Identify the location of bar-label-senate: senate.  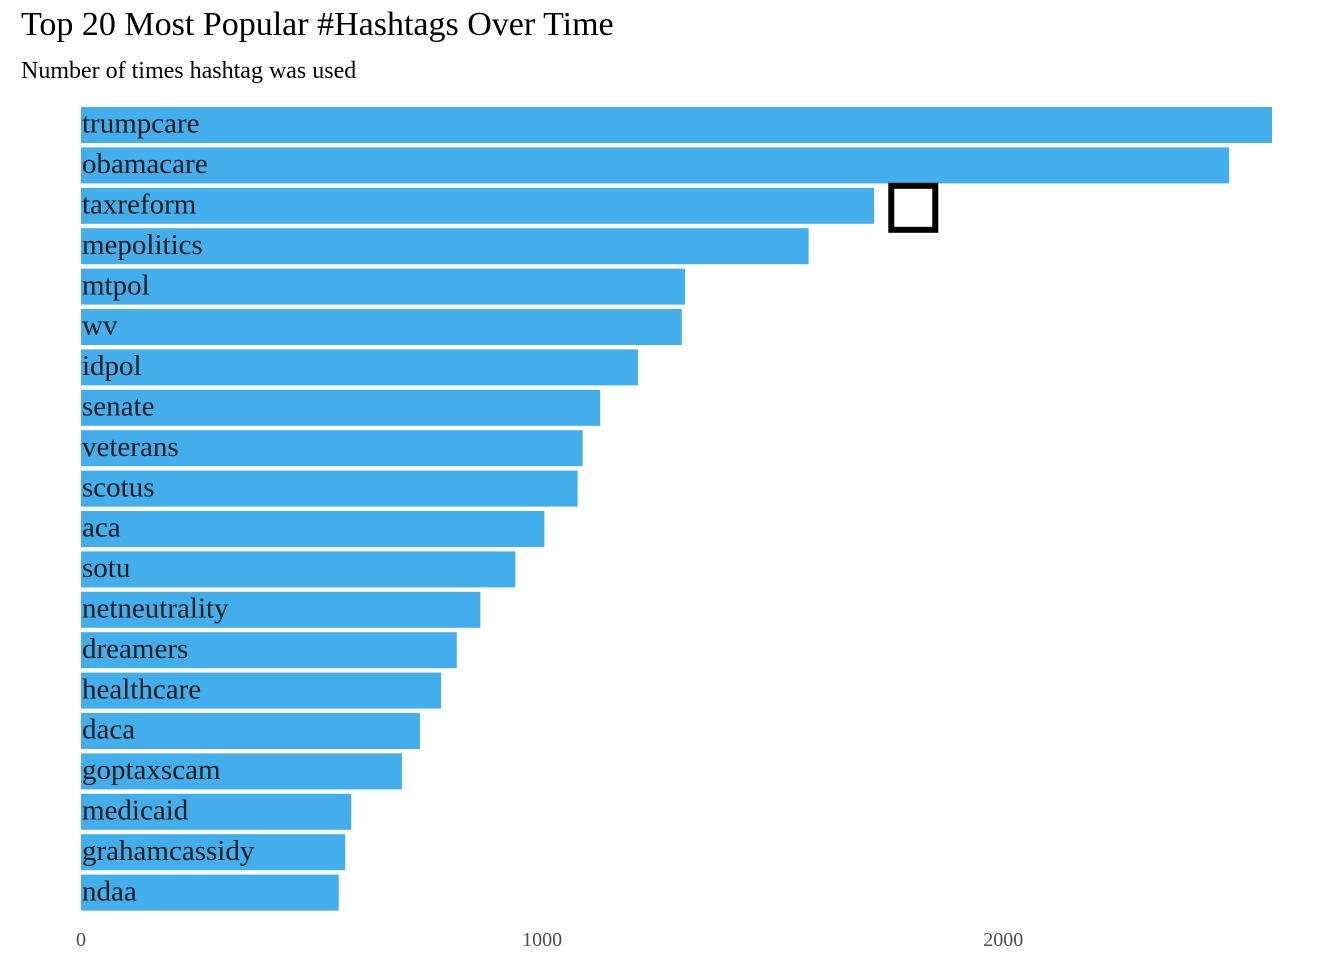
(118, 406).